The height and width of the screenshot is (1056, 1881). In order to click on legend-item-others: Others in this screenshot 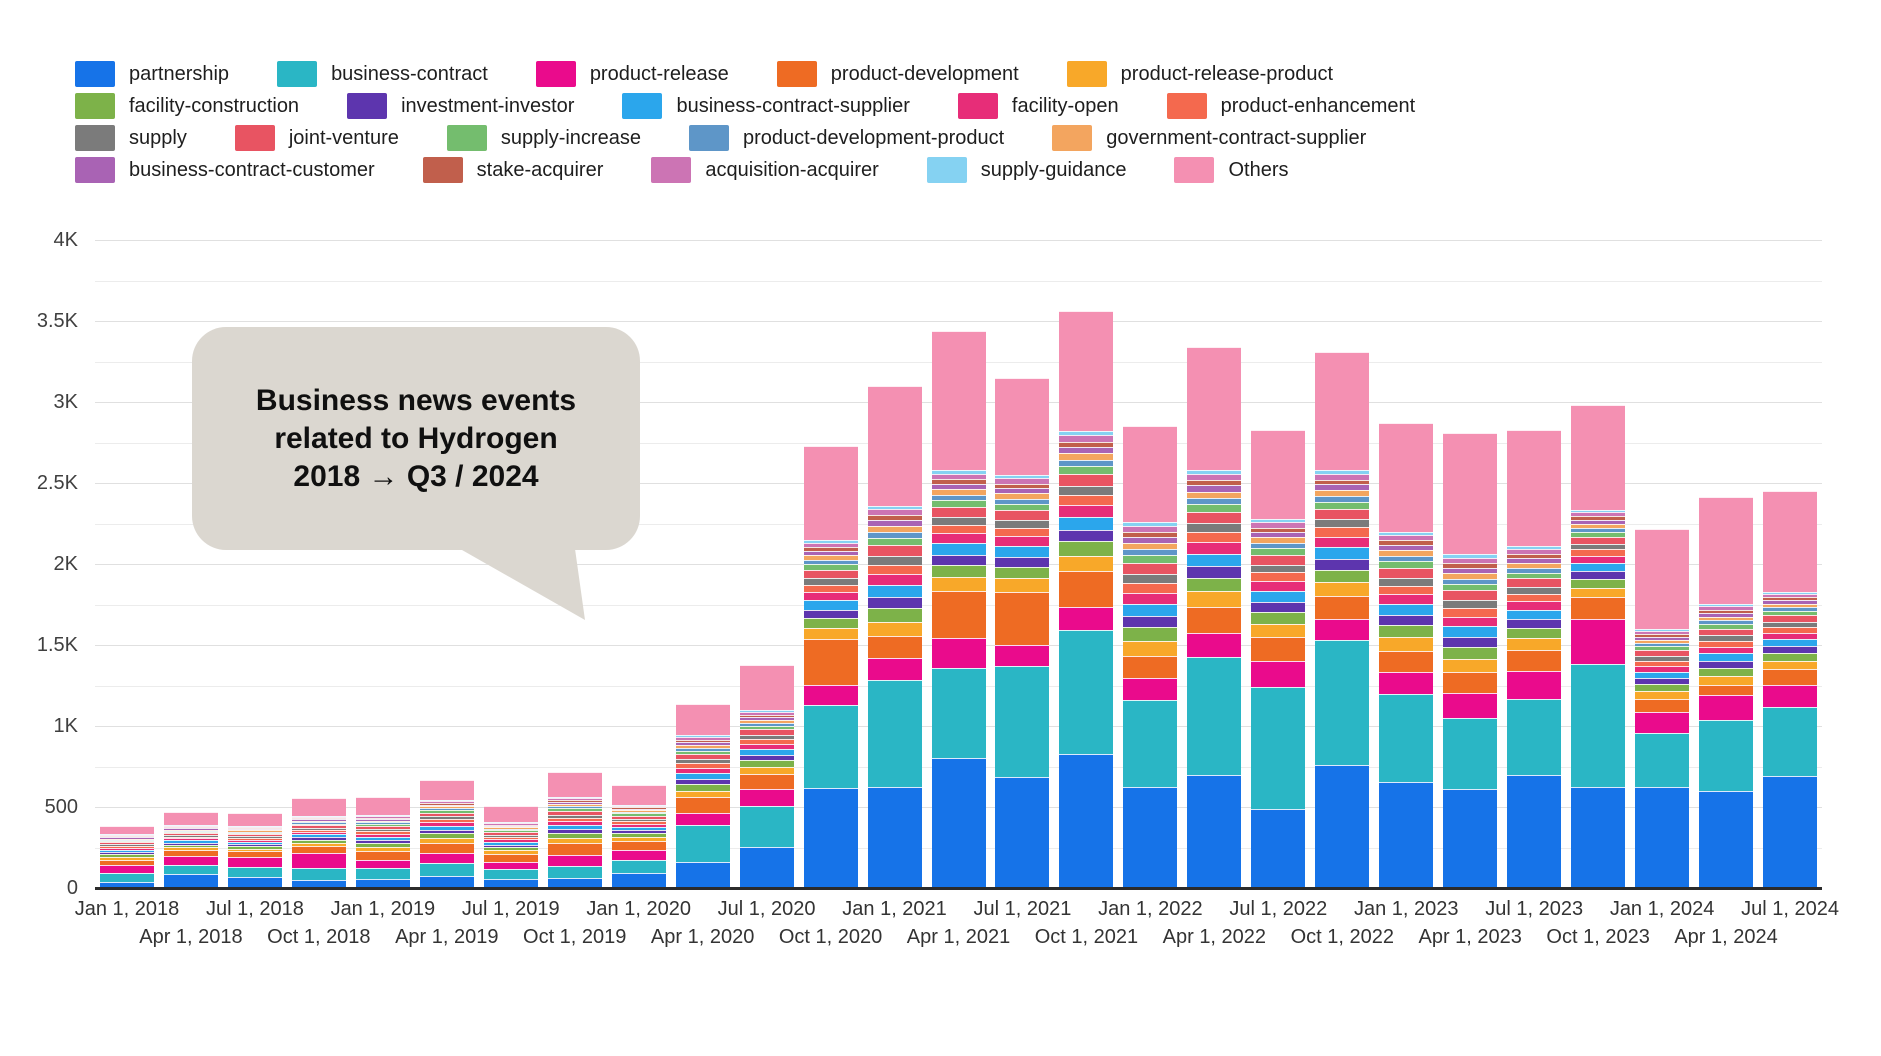, I will do `click(1231, 170)`.